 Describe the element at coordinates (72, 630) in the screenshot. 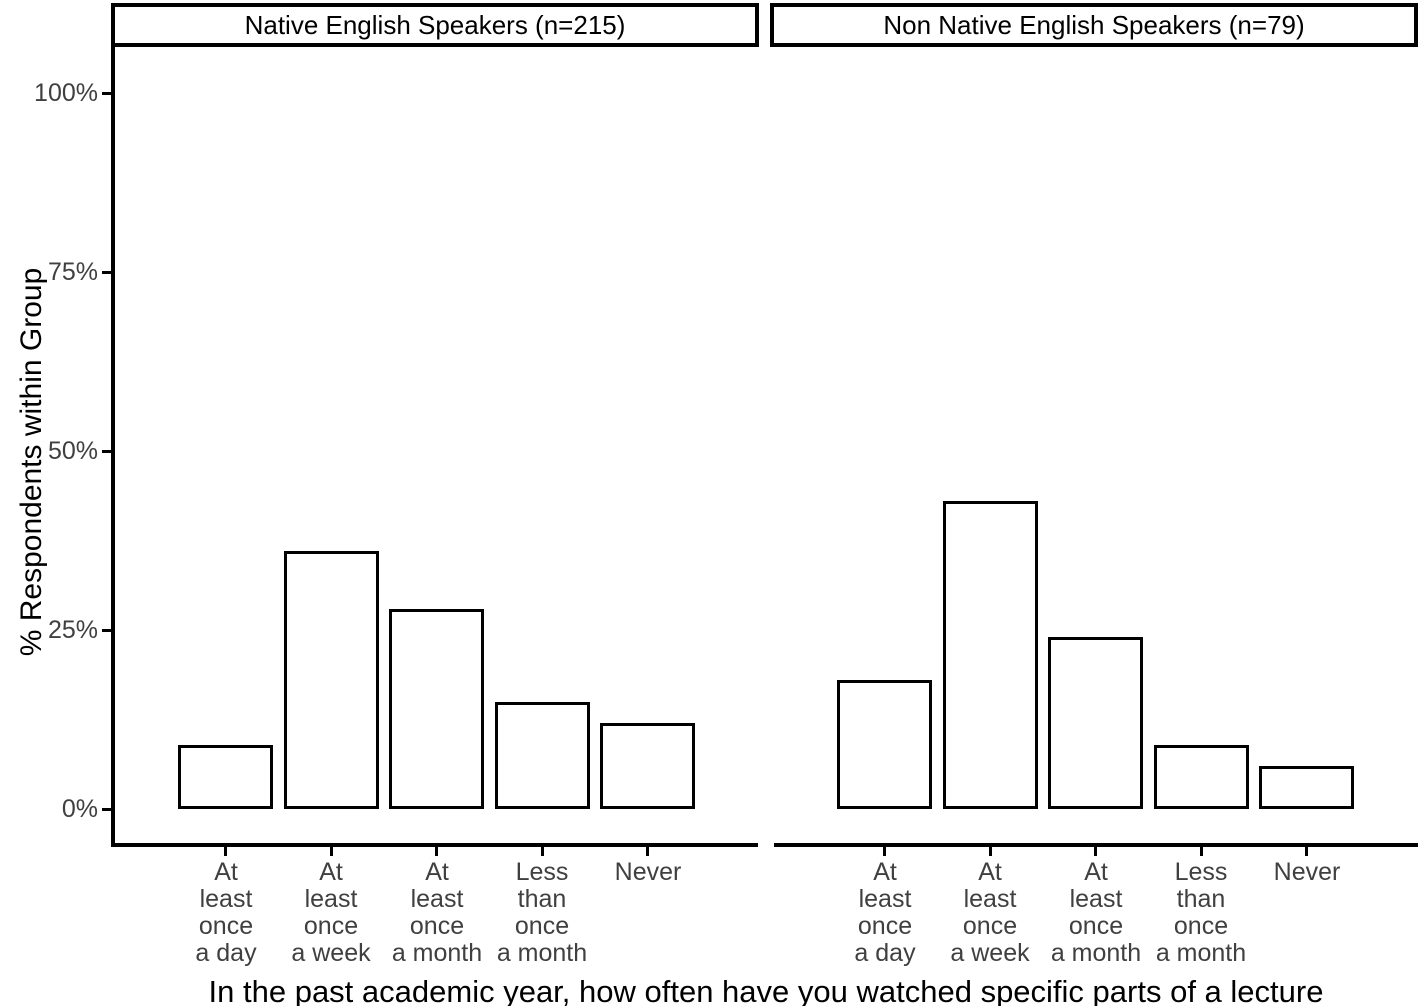

I see `y-tick-label: 25%` at that location.